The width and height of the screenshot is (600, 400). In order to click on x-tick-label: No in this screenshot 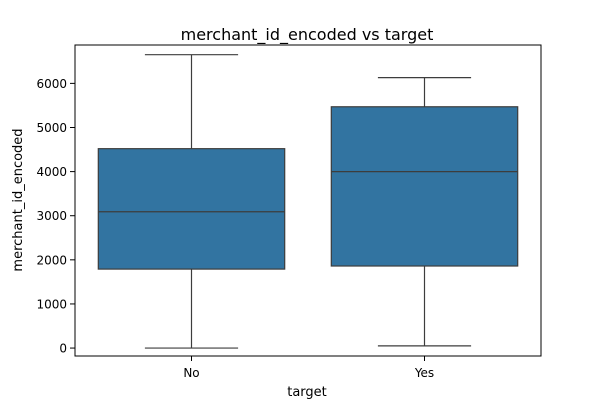, I will do `click(191, 373)`.